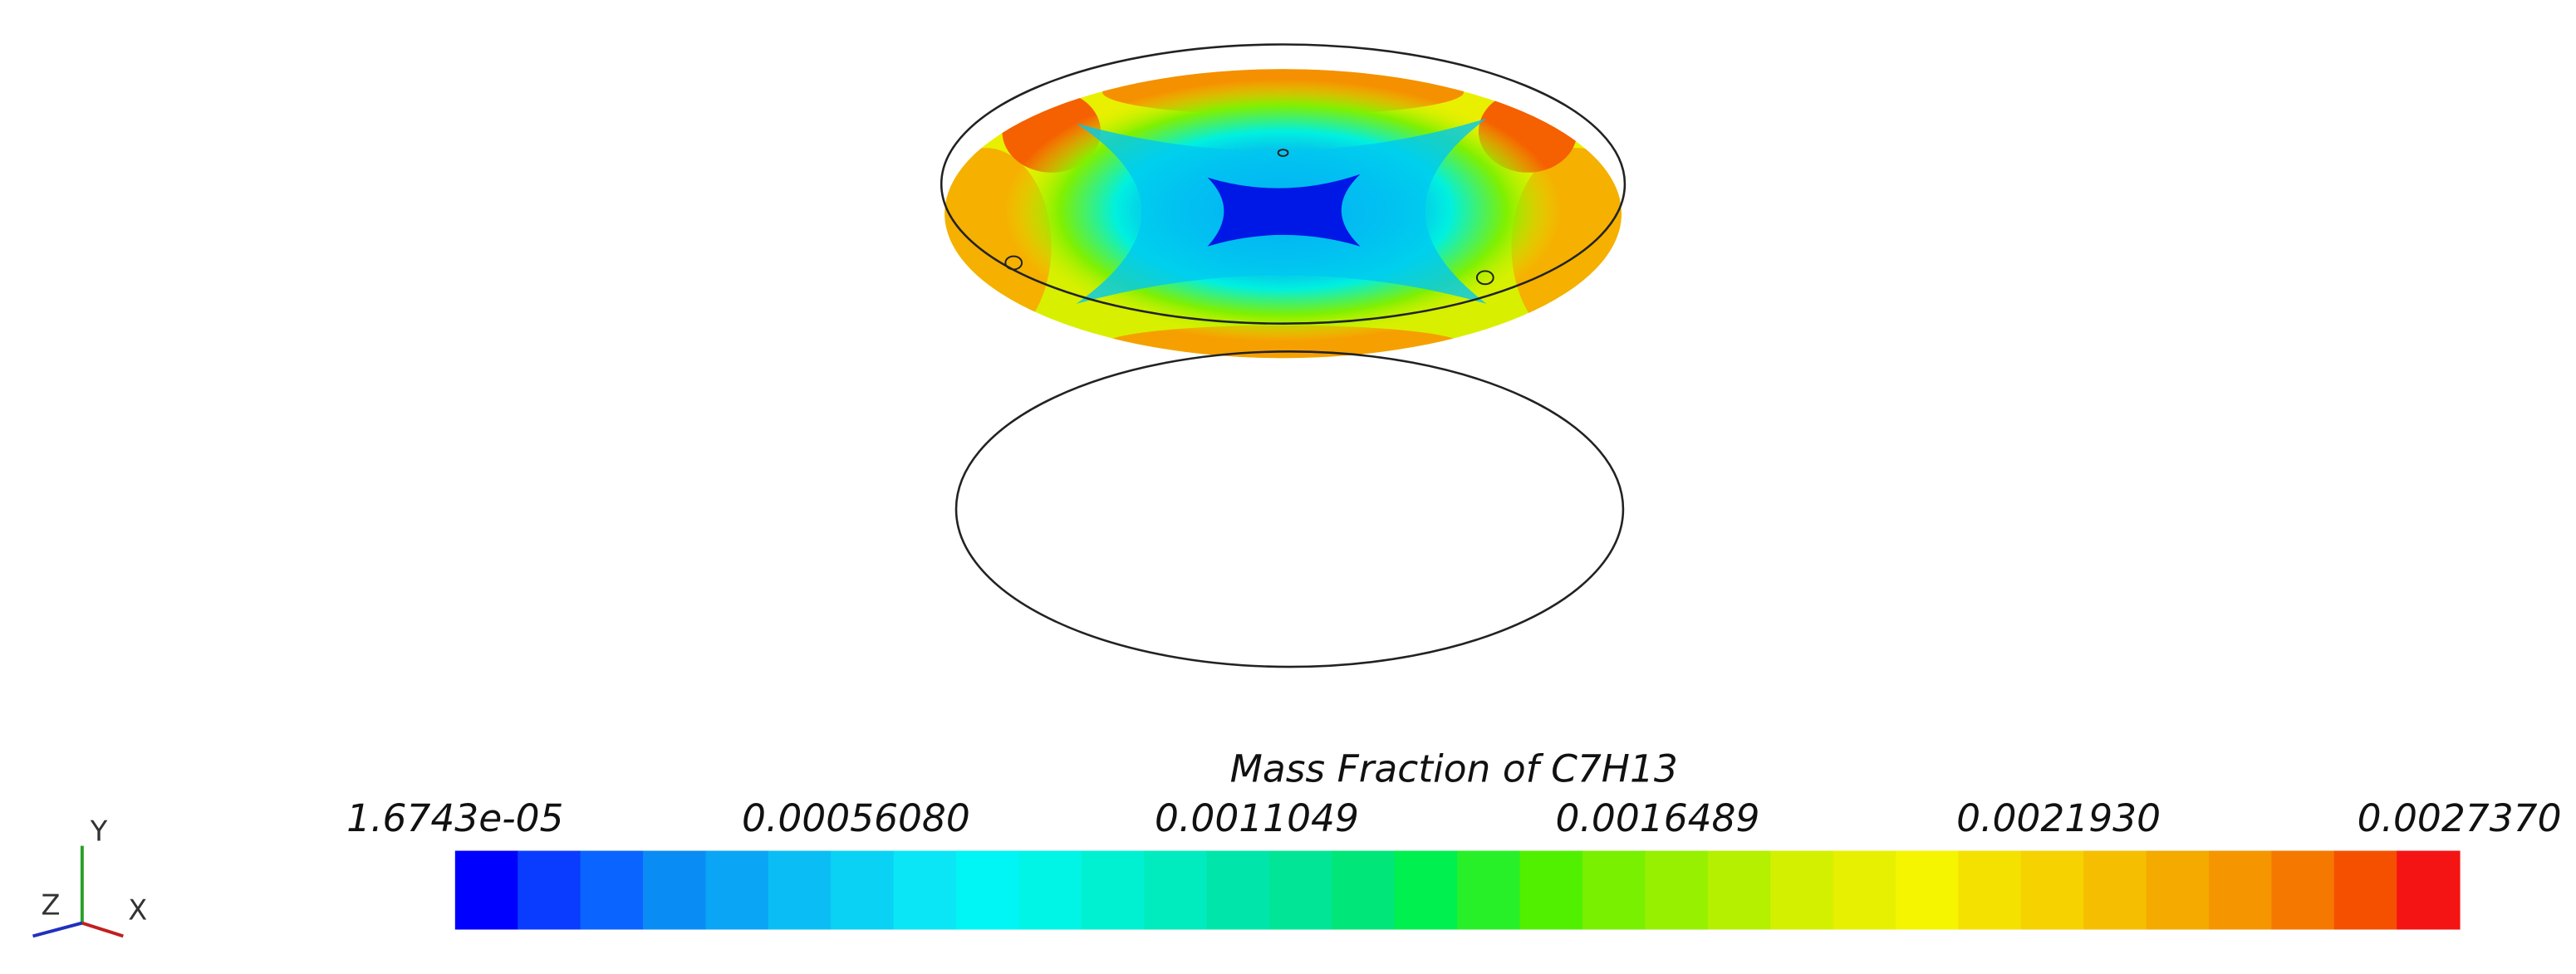 This screenshot has width=2576, height=974. What do you see at coordinates (89, 877) in the screenshot?
I see `axis-triad: Y X Z` at bounding box center [89, 877].